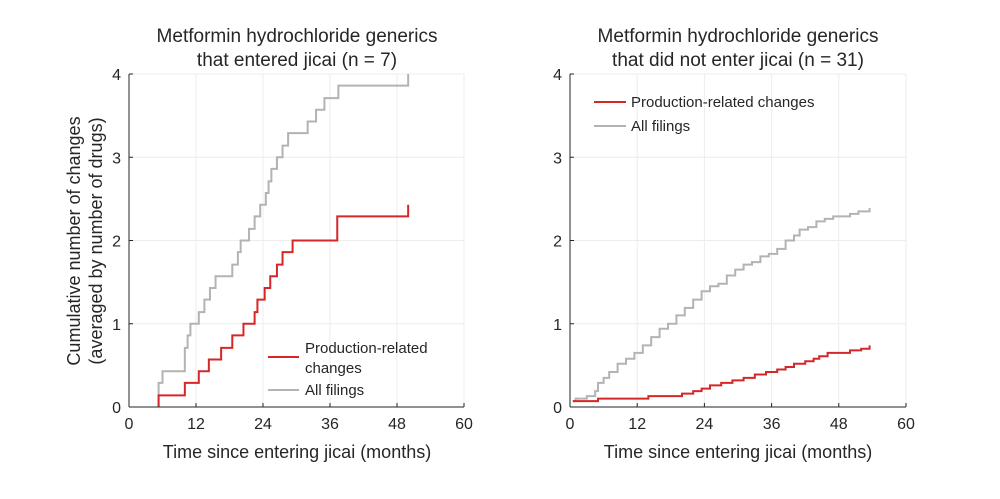 The width and height of the screenshot is (1000, 499). I want to click on y-axis-label-line2: (averaged by number of drugs), so click(96, 240).